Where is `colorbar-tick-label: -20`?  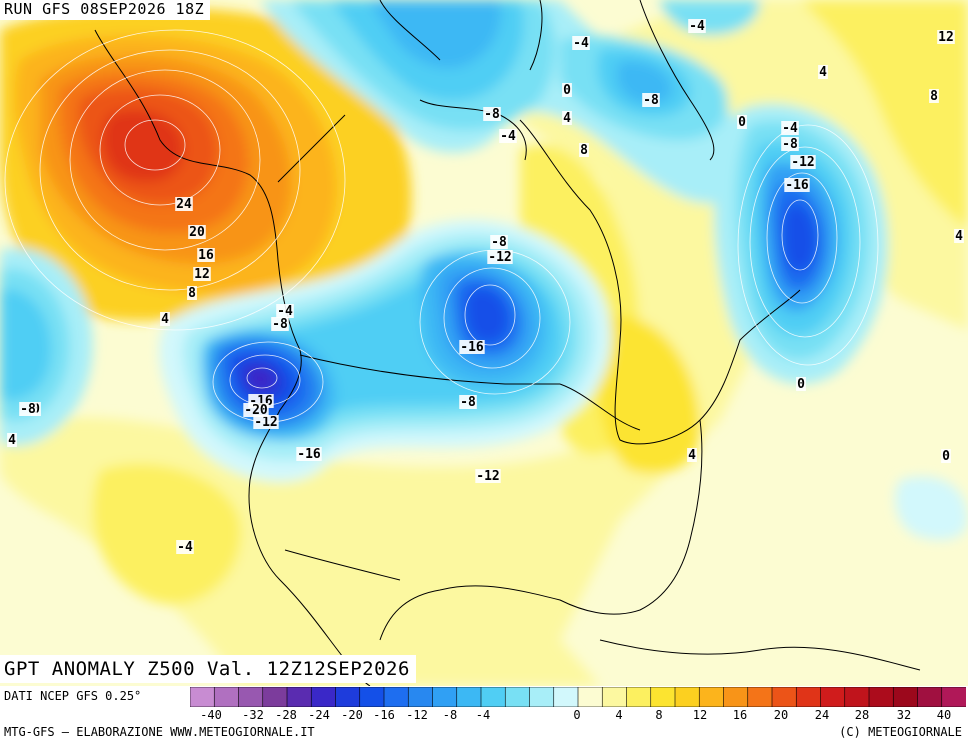
colorbar-tick-label: -20 is located at coordinates (352, 715).